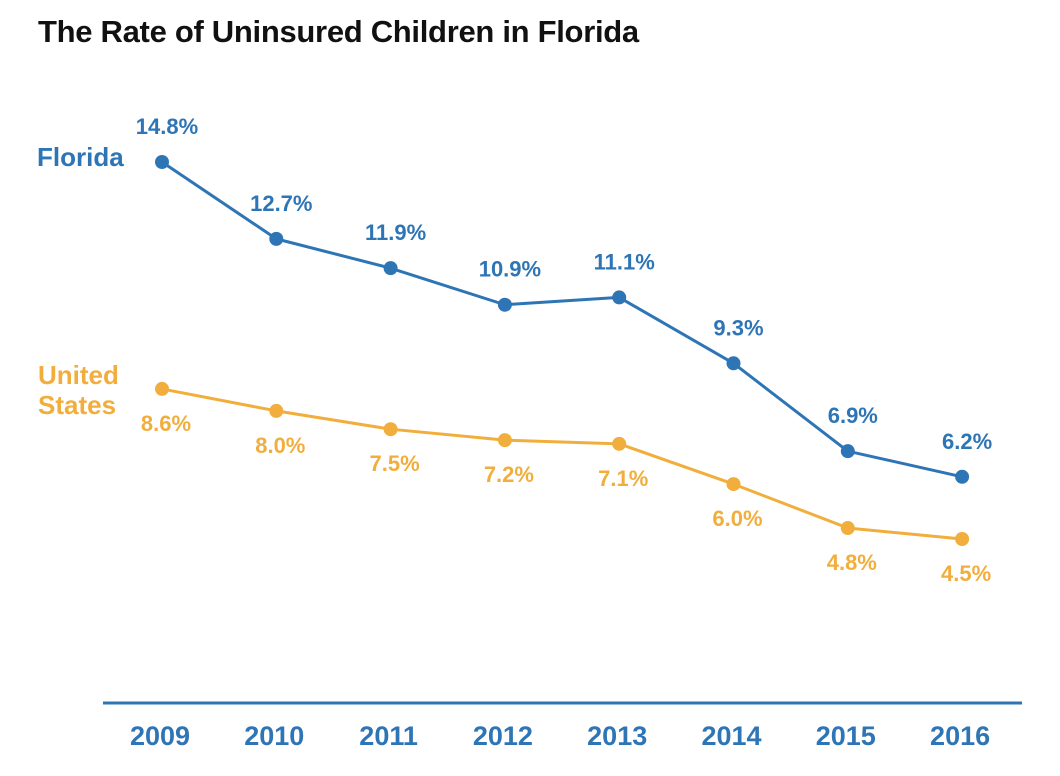  Describe the element at coordinates (280, 445) in the screenshot. I see `us-data-label: 8.0%` at that location.